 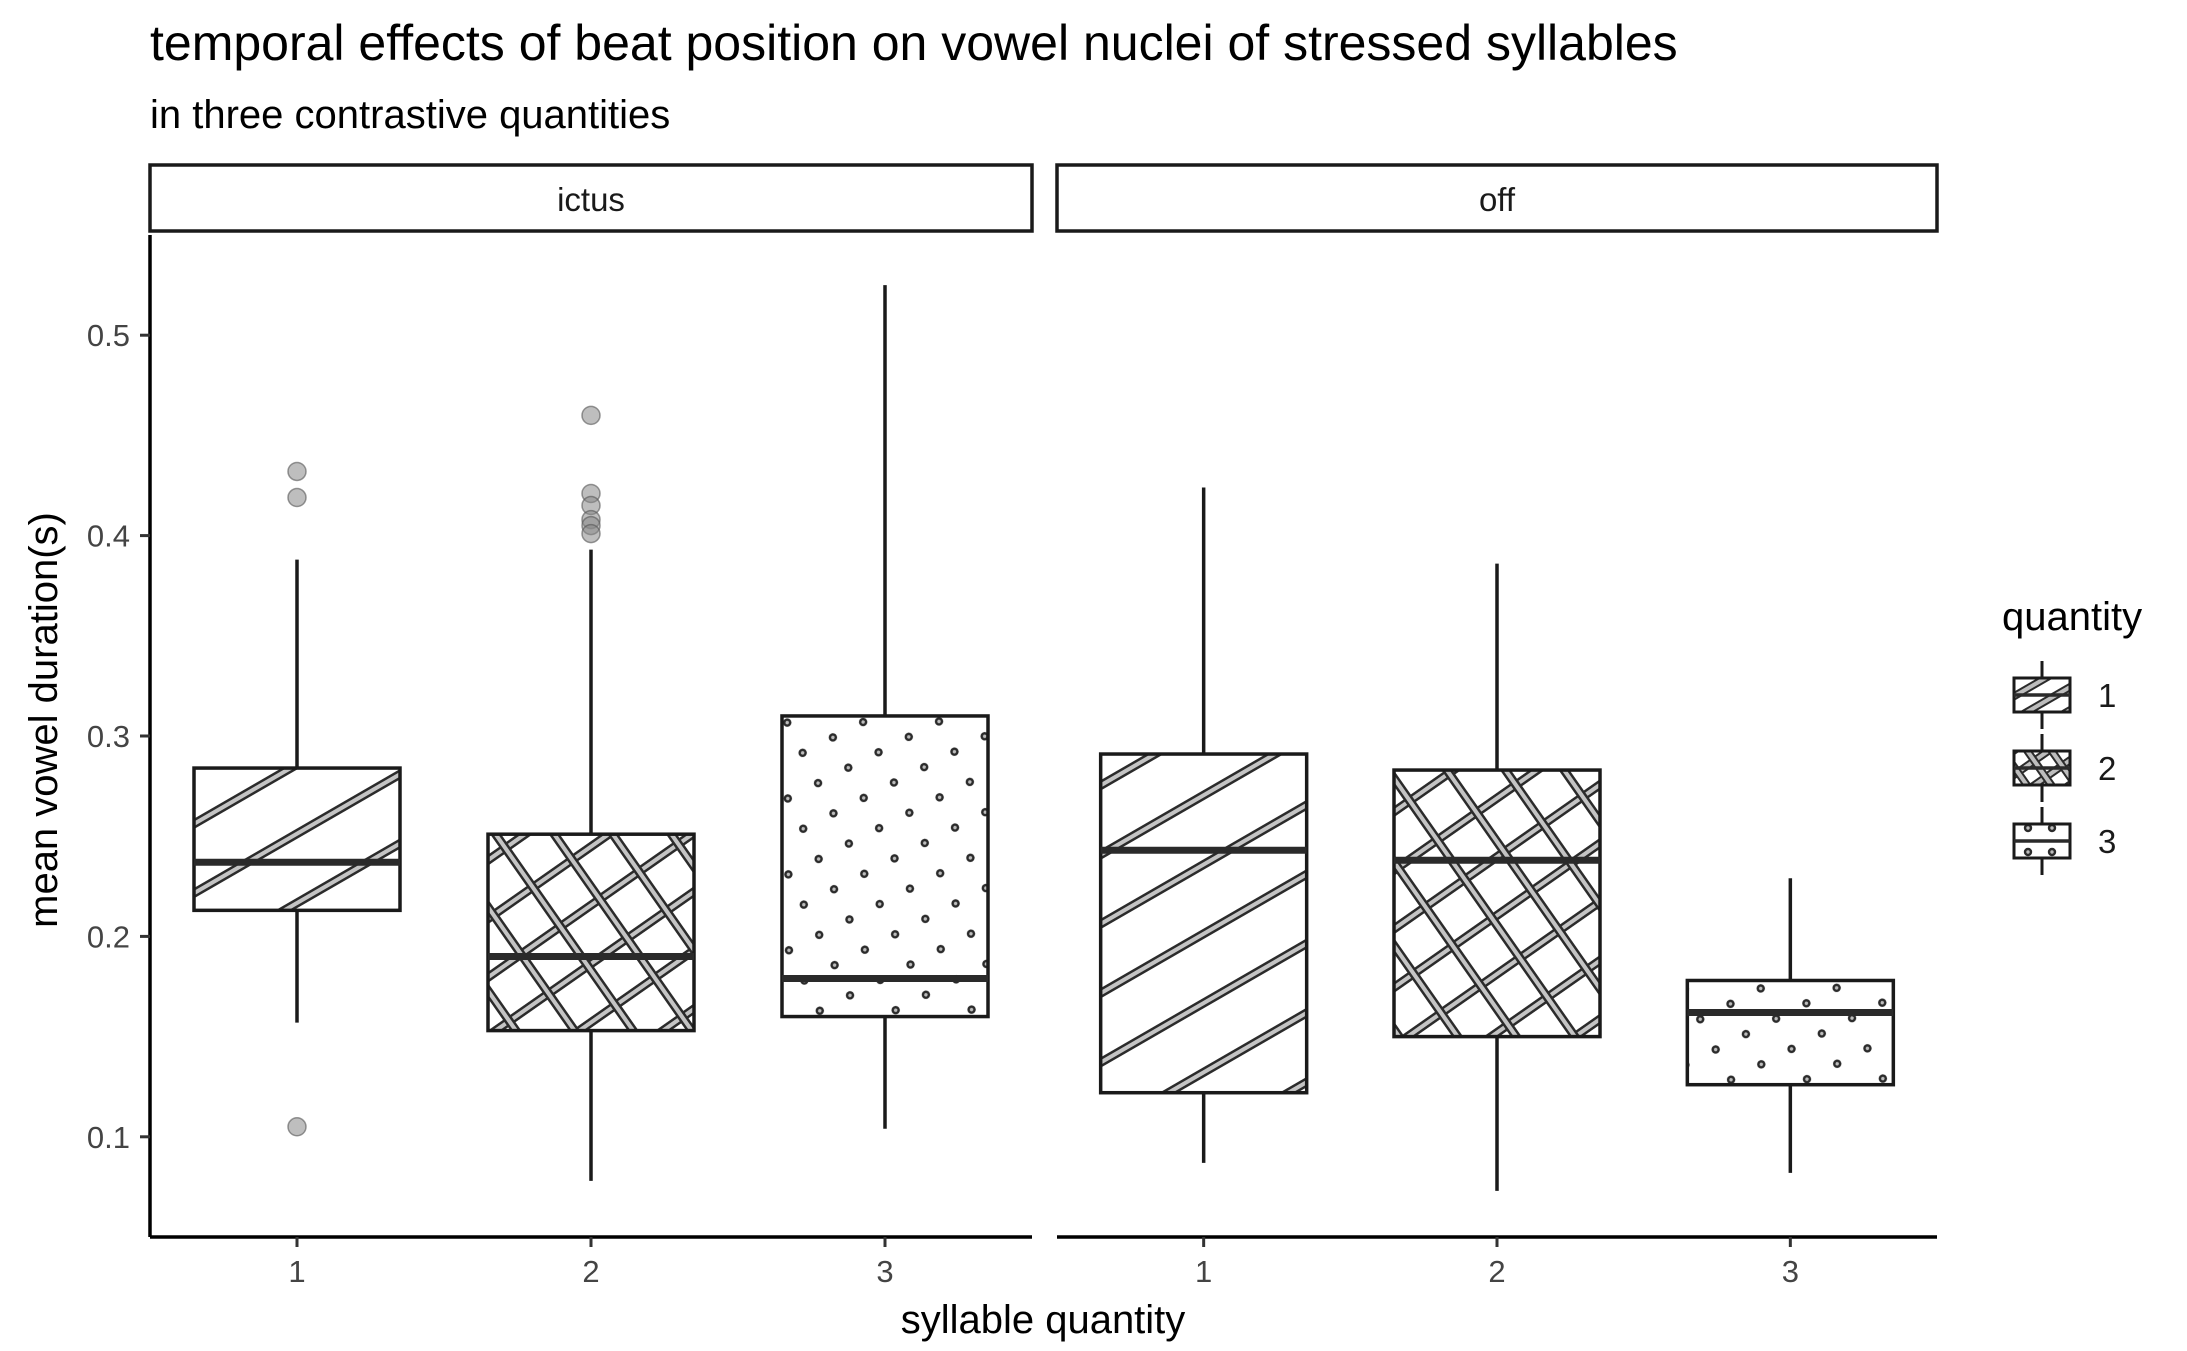 What do you see at coordinates (2107, 768) in the screenshot?
I see `legend-entry-label: 2` at bounding box center [2107, 768].